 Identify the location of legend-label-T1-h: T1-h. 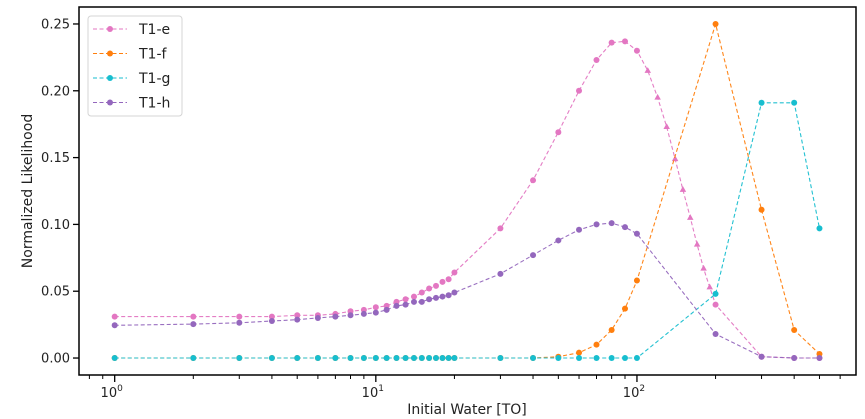
(154, 104).